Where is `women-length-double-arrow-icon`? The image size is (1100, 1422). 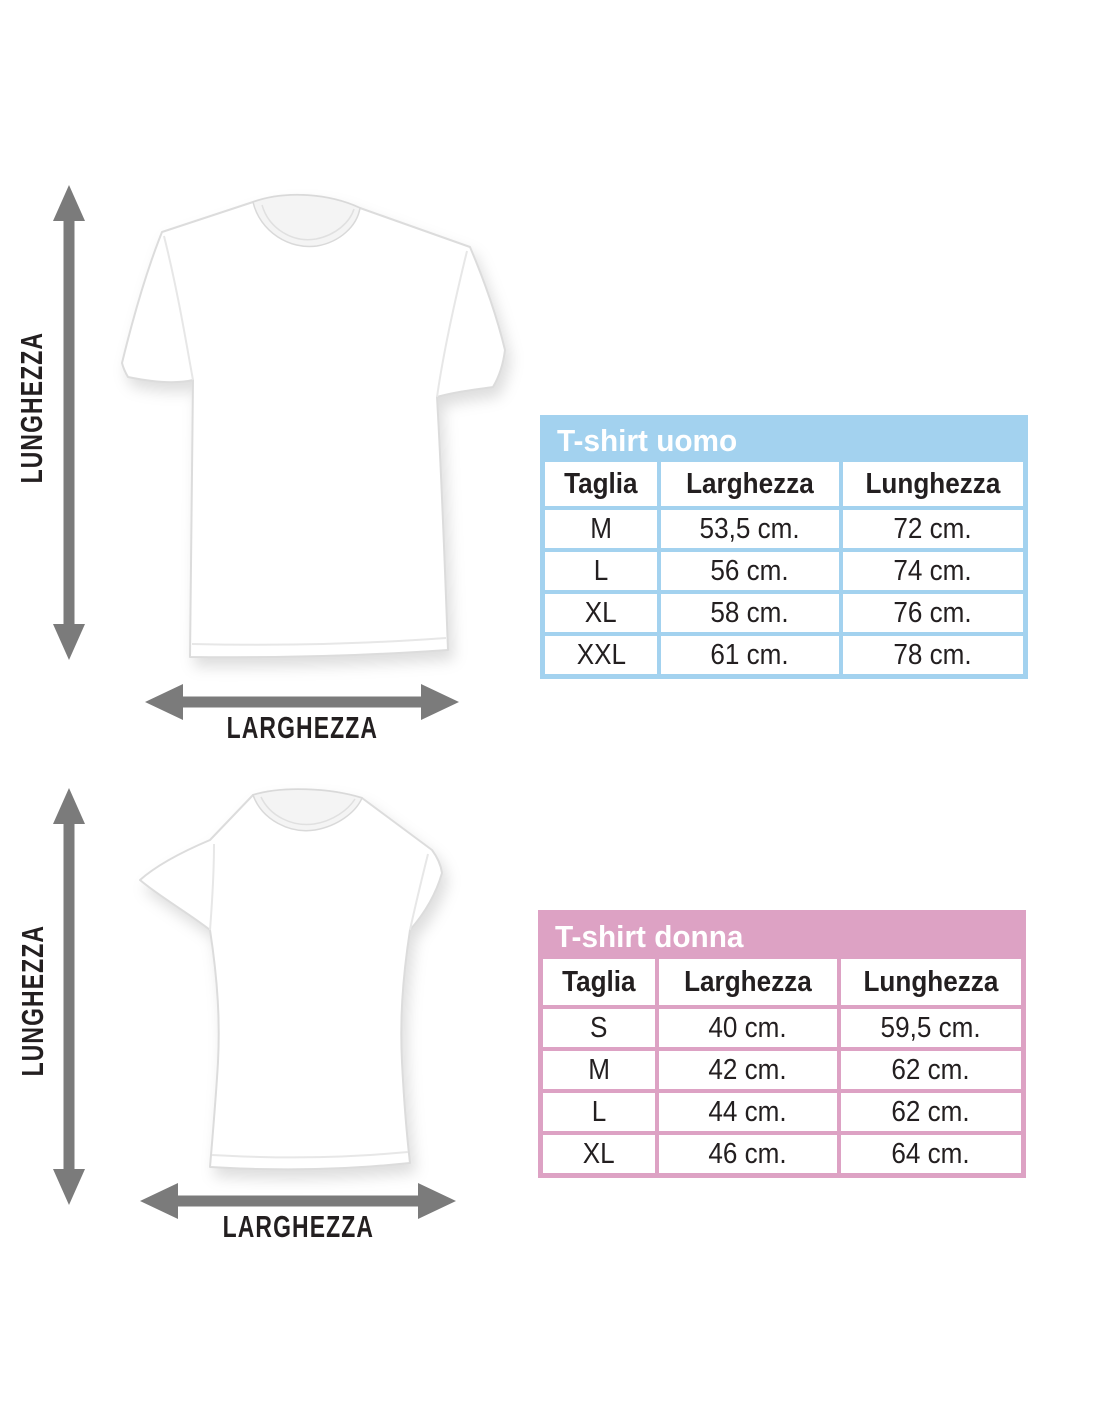 women-length-double-arrow-icon is located at coordinates (69, 996).